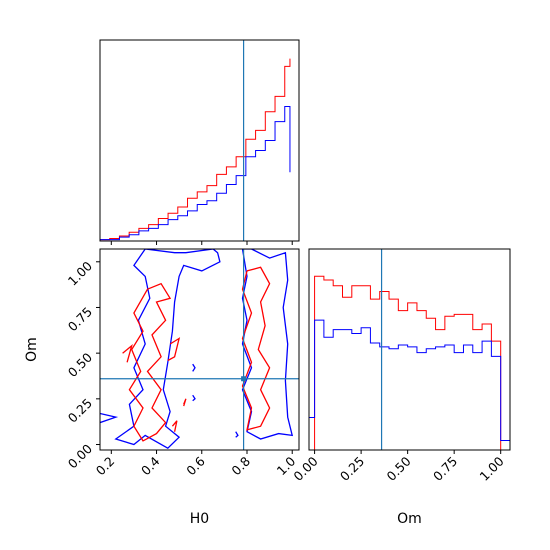 Image resolution: width=550 pixels, height=550 pixels. What do you see at coordinates (32, 349) in the screenshot?
I see `y-axis-label-om: Om` at bounding box center [32, 349].